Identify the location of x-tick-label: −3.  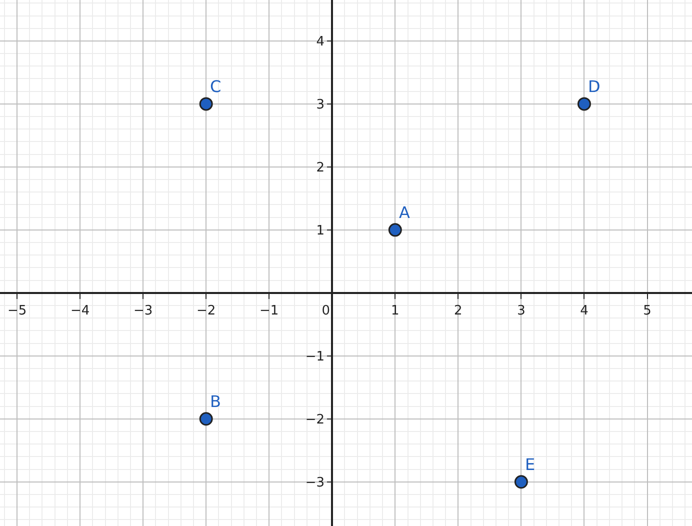
(143, 311).